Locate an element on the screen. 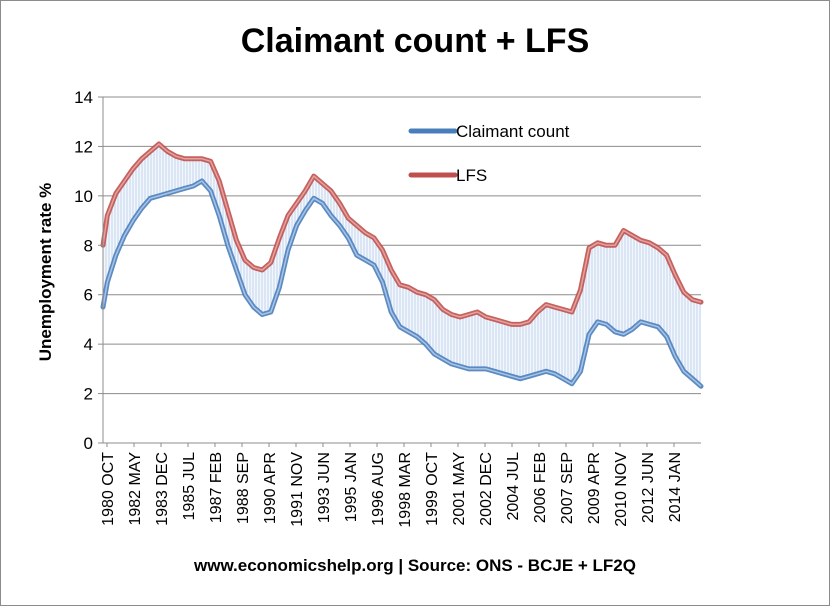  y-tick-label: 8 is located at coordinates (88, 245).